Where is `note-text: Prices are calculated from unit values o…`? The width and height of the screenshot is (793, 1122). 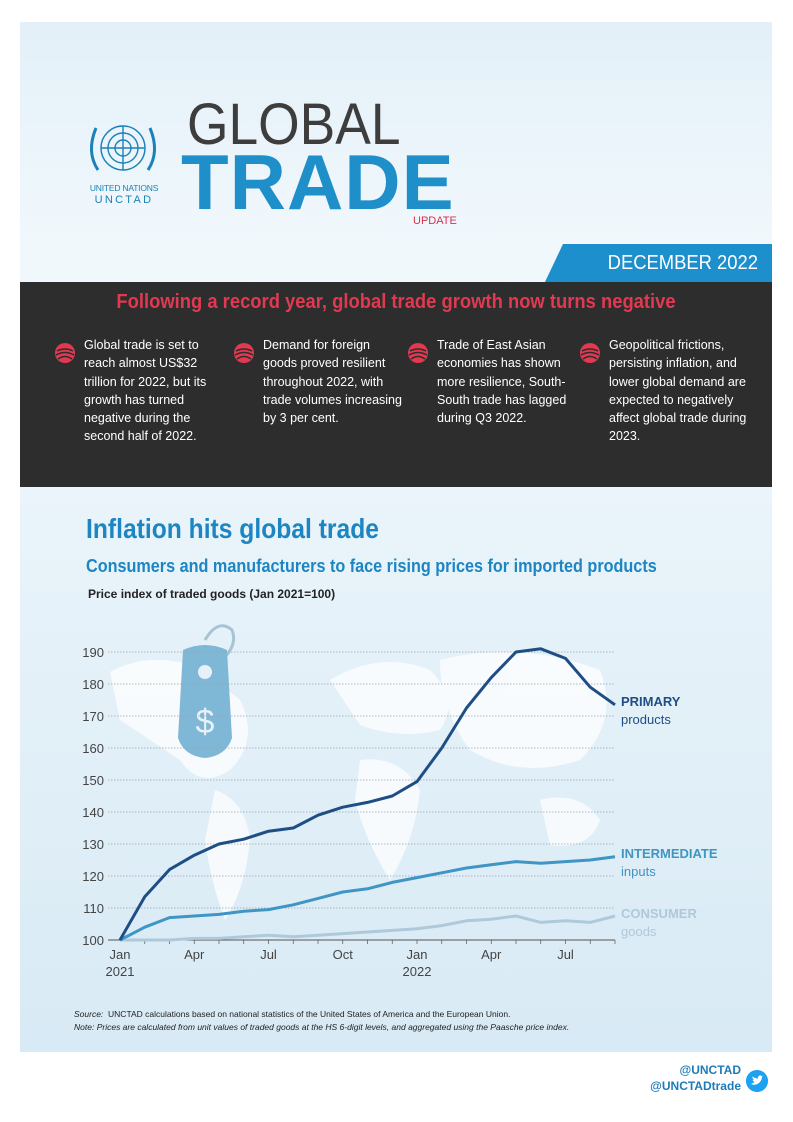 note-text: Prices are calculated from unit values o… is located at coordinates (333, 1027).